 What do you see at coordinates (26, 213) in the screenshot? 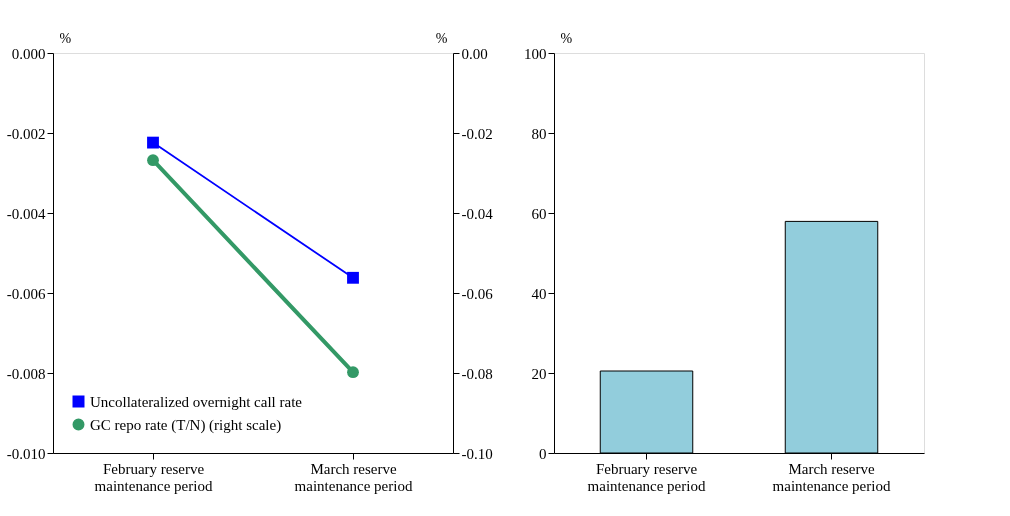
I see `y-tick-label: -0.004` at bounding box center [26, 213].